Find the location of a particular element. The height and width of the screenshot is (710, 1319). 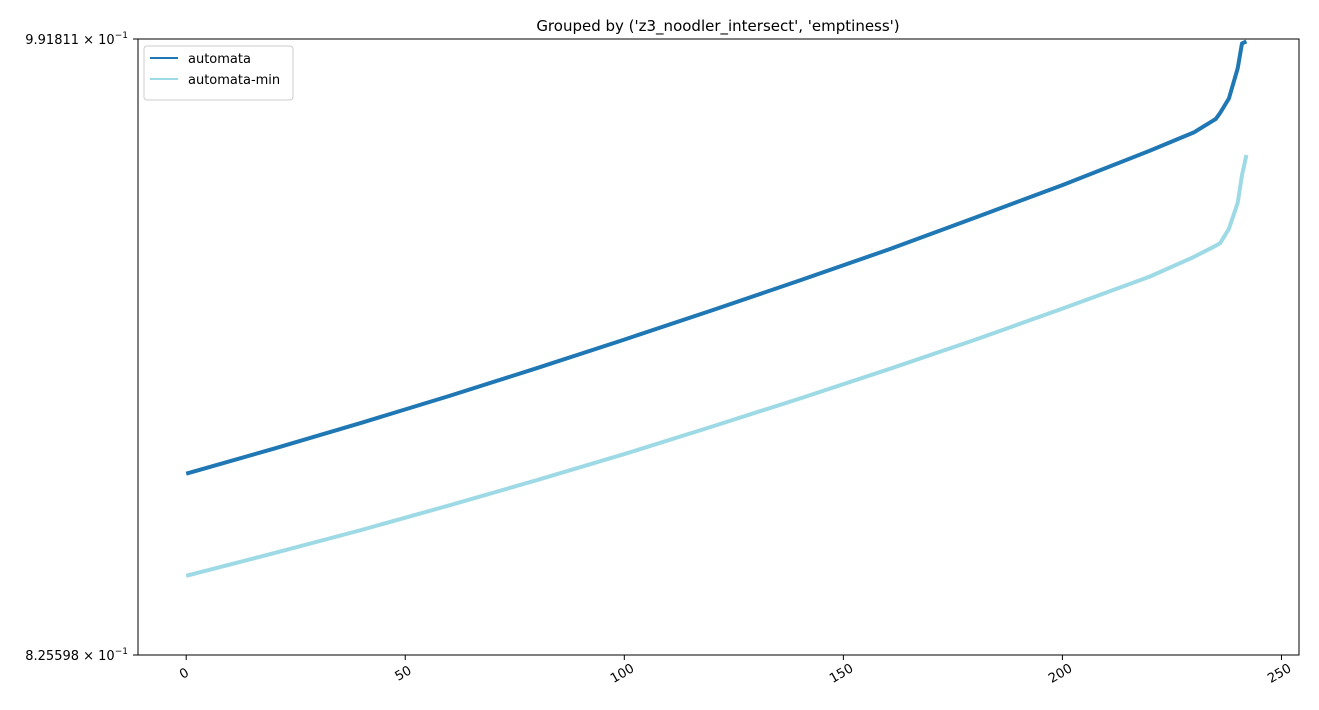

legend-label: automata is located at coordinates (219, 59).